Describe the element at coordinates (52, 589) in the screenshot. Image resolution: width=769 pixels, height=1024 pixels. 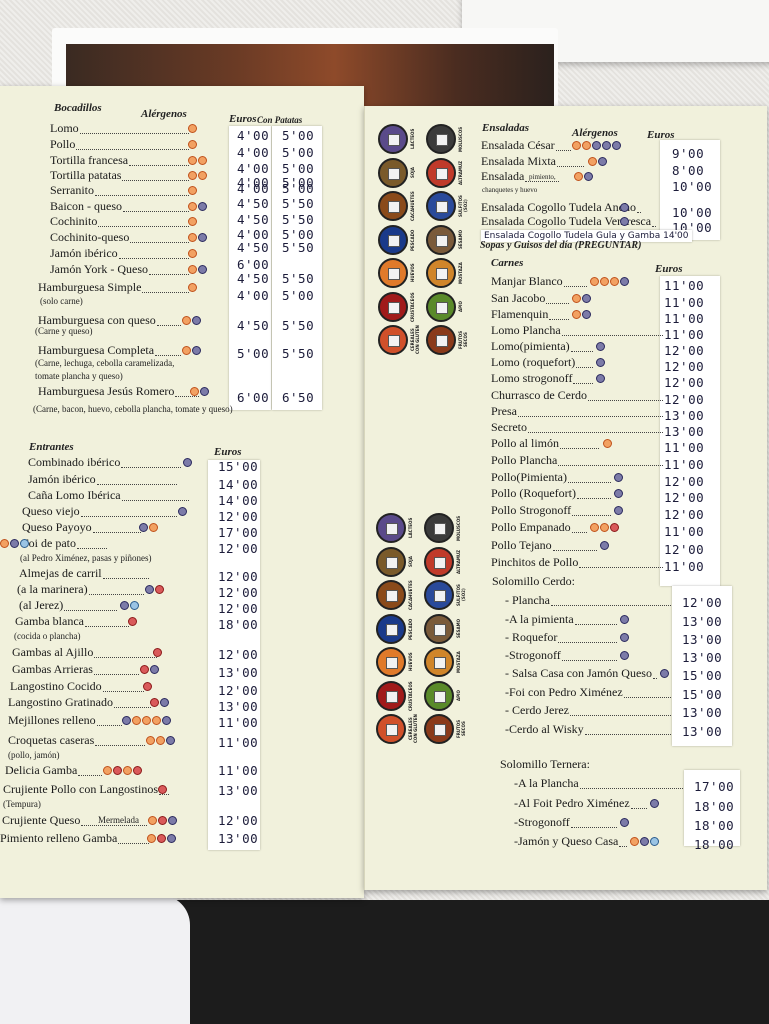
I see `menu-item-label: (a la marinera)` at that location.